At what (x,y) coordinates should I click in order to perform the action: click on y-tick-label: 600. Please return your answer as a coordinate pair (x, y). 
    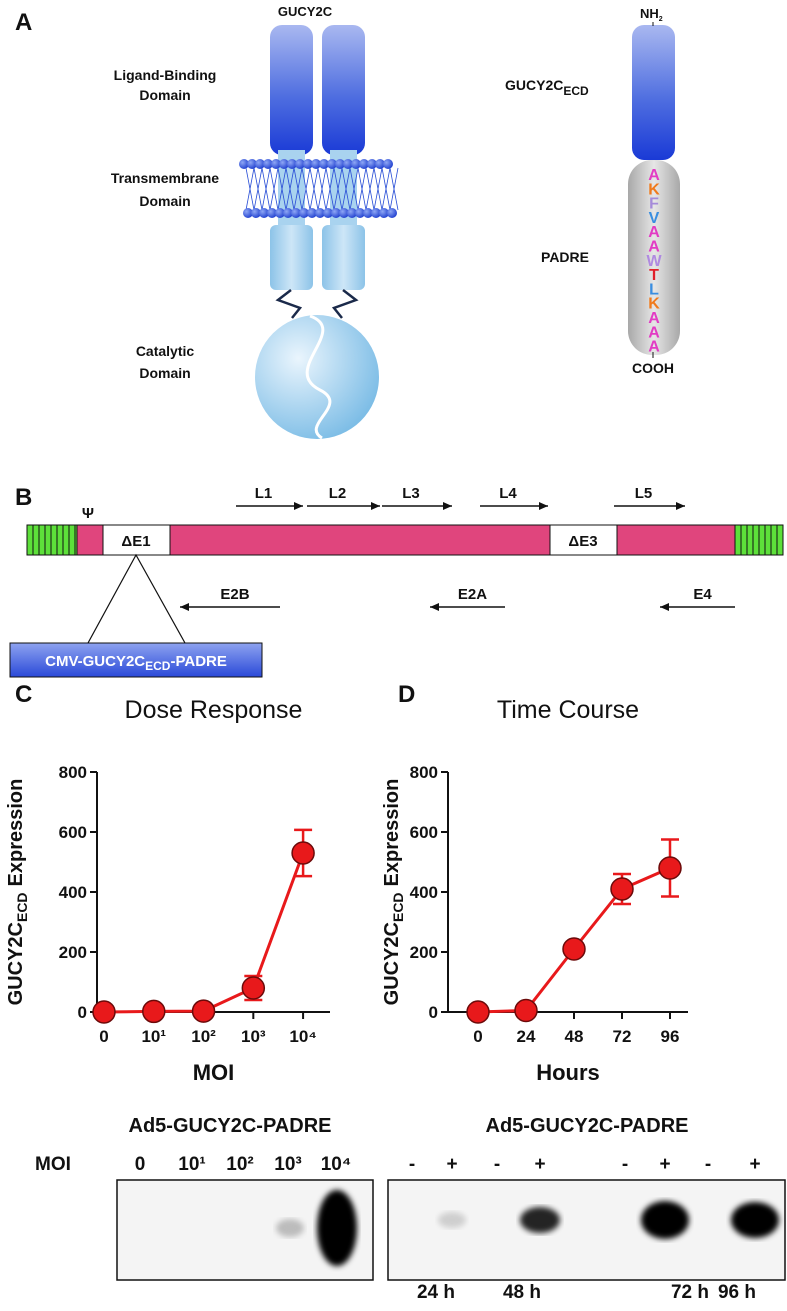
    Looking at the image, I should click on (73, 832).